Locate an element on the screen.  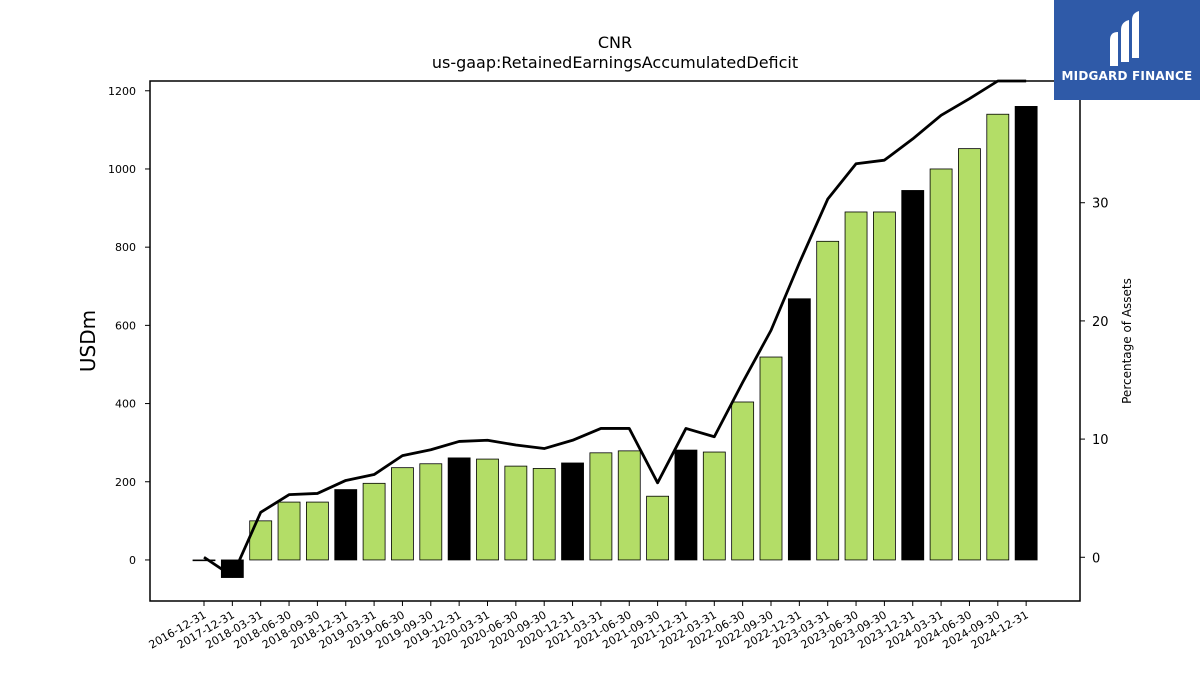
y-tick-label: 400 is located at coordinates (125, 404).